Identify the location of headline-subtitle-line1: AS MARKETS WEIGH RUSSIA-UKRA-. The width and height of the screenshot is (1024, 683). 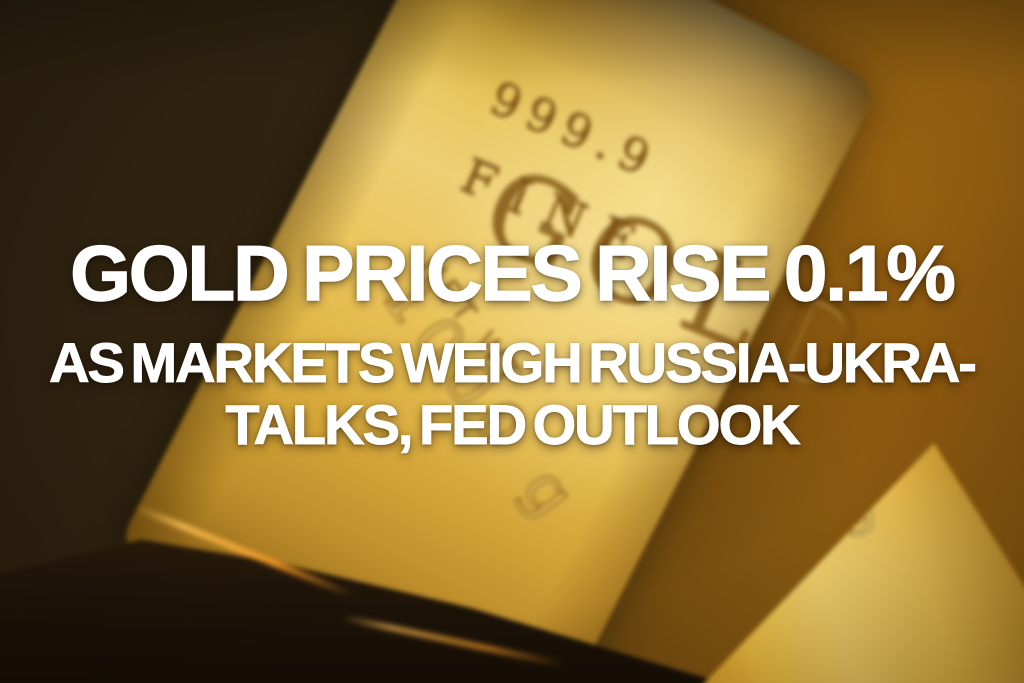
(513, 362).